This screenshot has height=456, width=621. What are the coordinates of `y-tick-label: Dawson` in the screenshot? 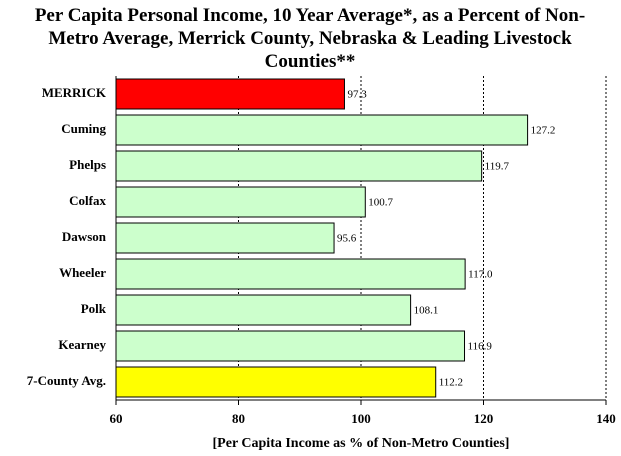 It's located at (84, 236).